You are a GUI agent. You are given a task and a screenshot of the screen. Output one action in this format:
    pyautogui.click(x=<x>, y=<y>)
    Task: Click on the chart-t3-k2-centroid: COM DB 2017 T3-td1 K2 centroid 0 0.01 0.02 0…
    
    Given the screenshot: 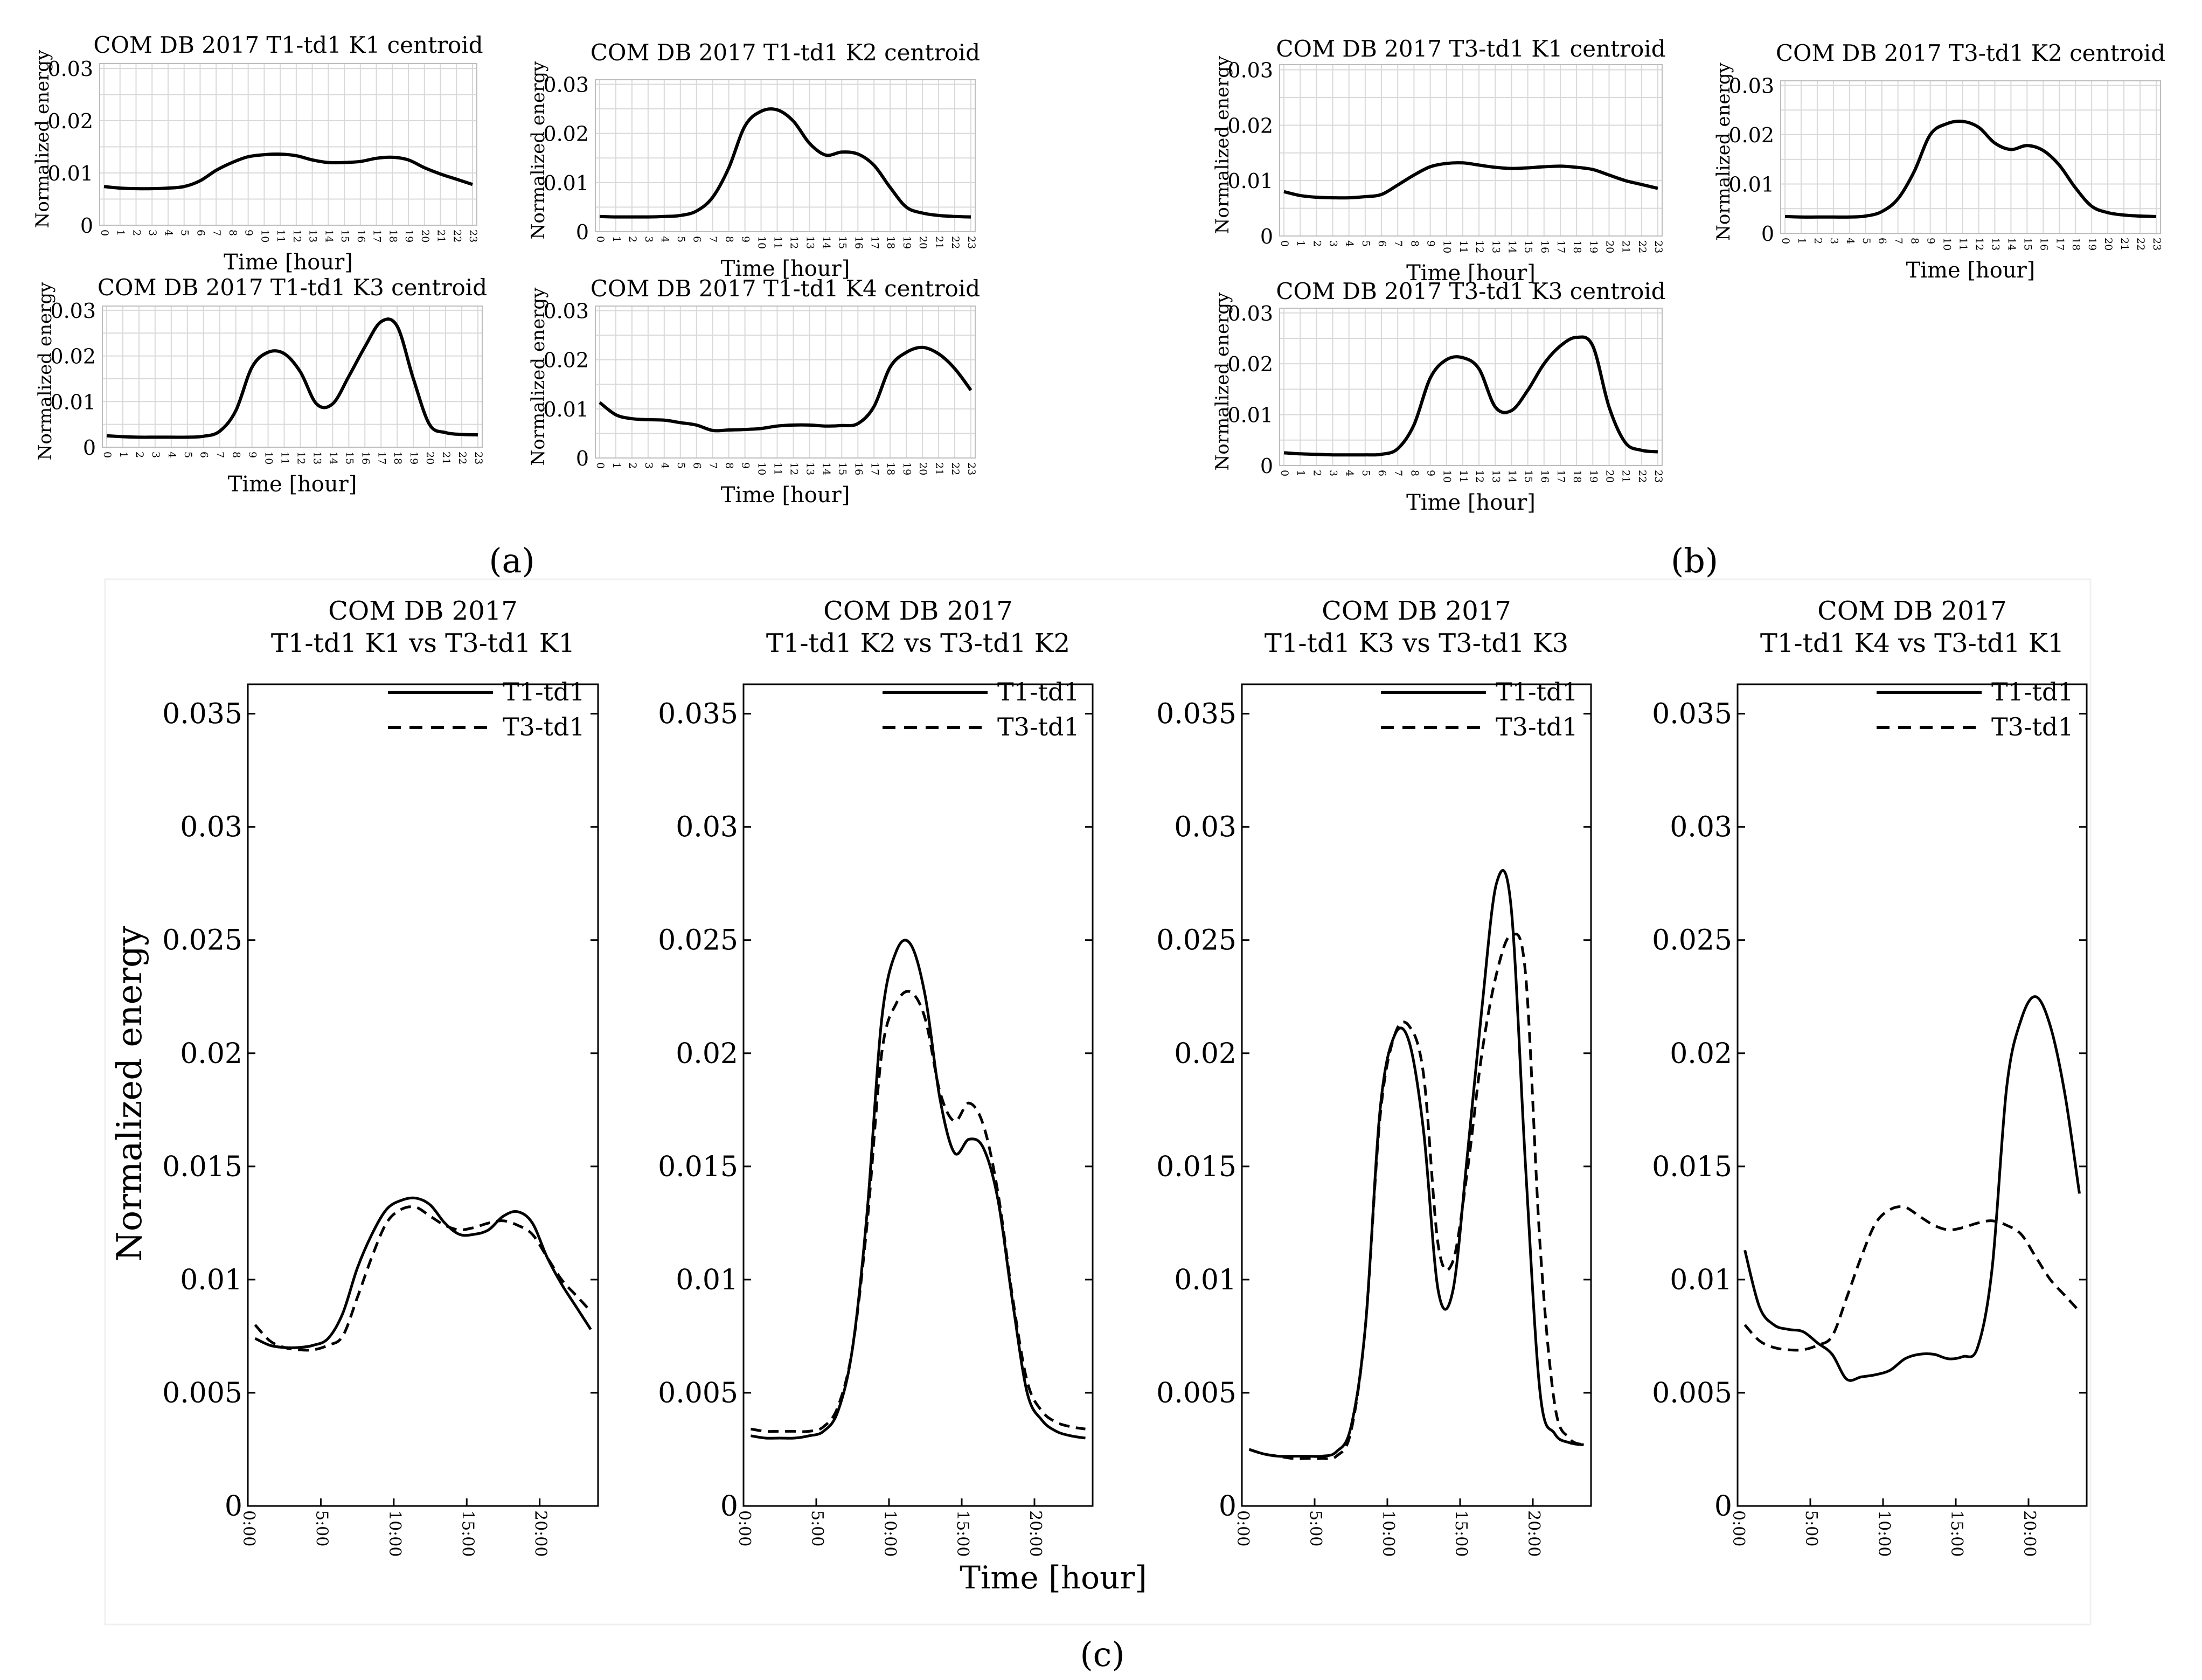 What is the action you would take?
    pyautogui.click(x=1939, y=161)
    